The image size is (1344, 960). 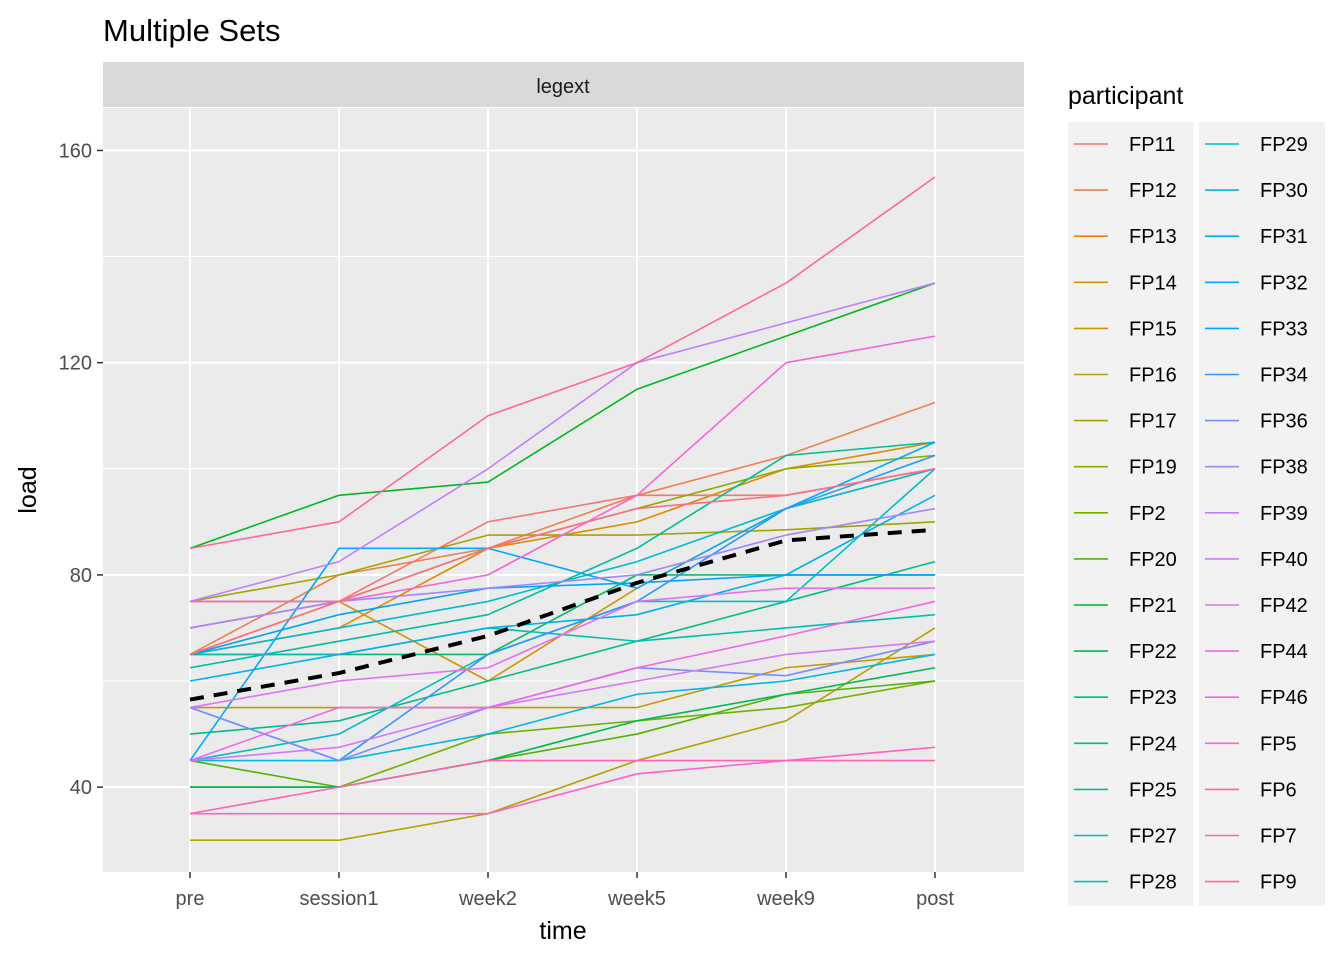 What do you see at coordinates (75, 151) in the screenshot?
I see `y-tick-label: 160` at bounding box center [75, 151].